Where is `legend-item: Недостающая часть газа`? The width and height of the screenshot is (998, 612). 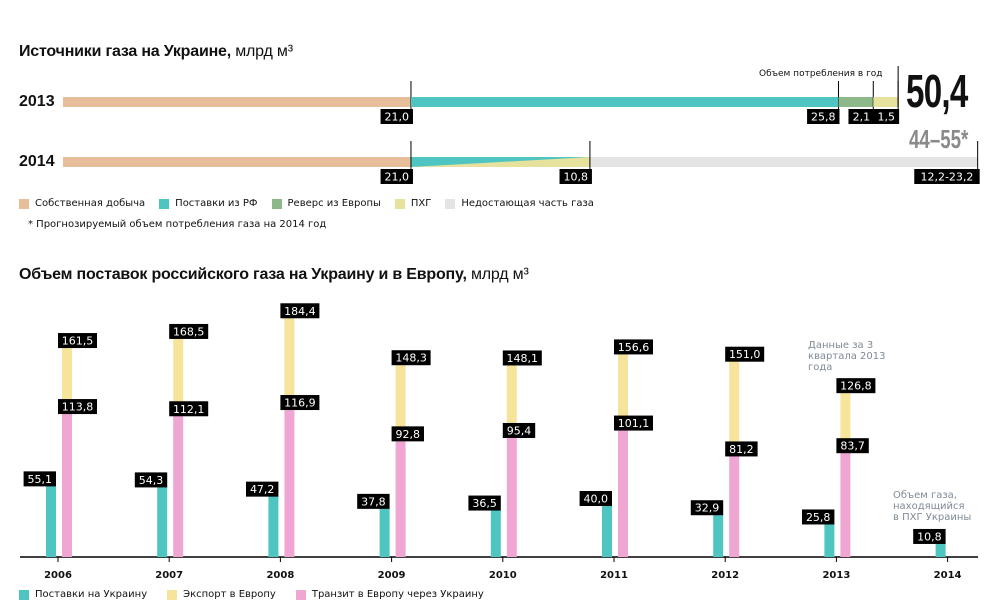
legend-item: Недостающая часть газа is located at coordinates (519, 203).